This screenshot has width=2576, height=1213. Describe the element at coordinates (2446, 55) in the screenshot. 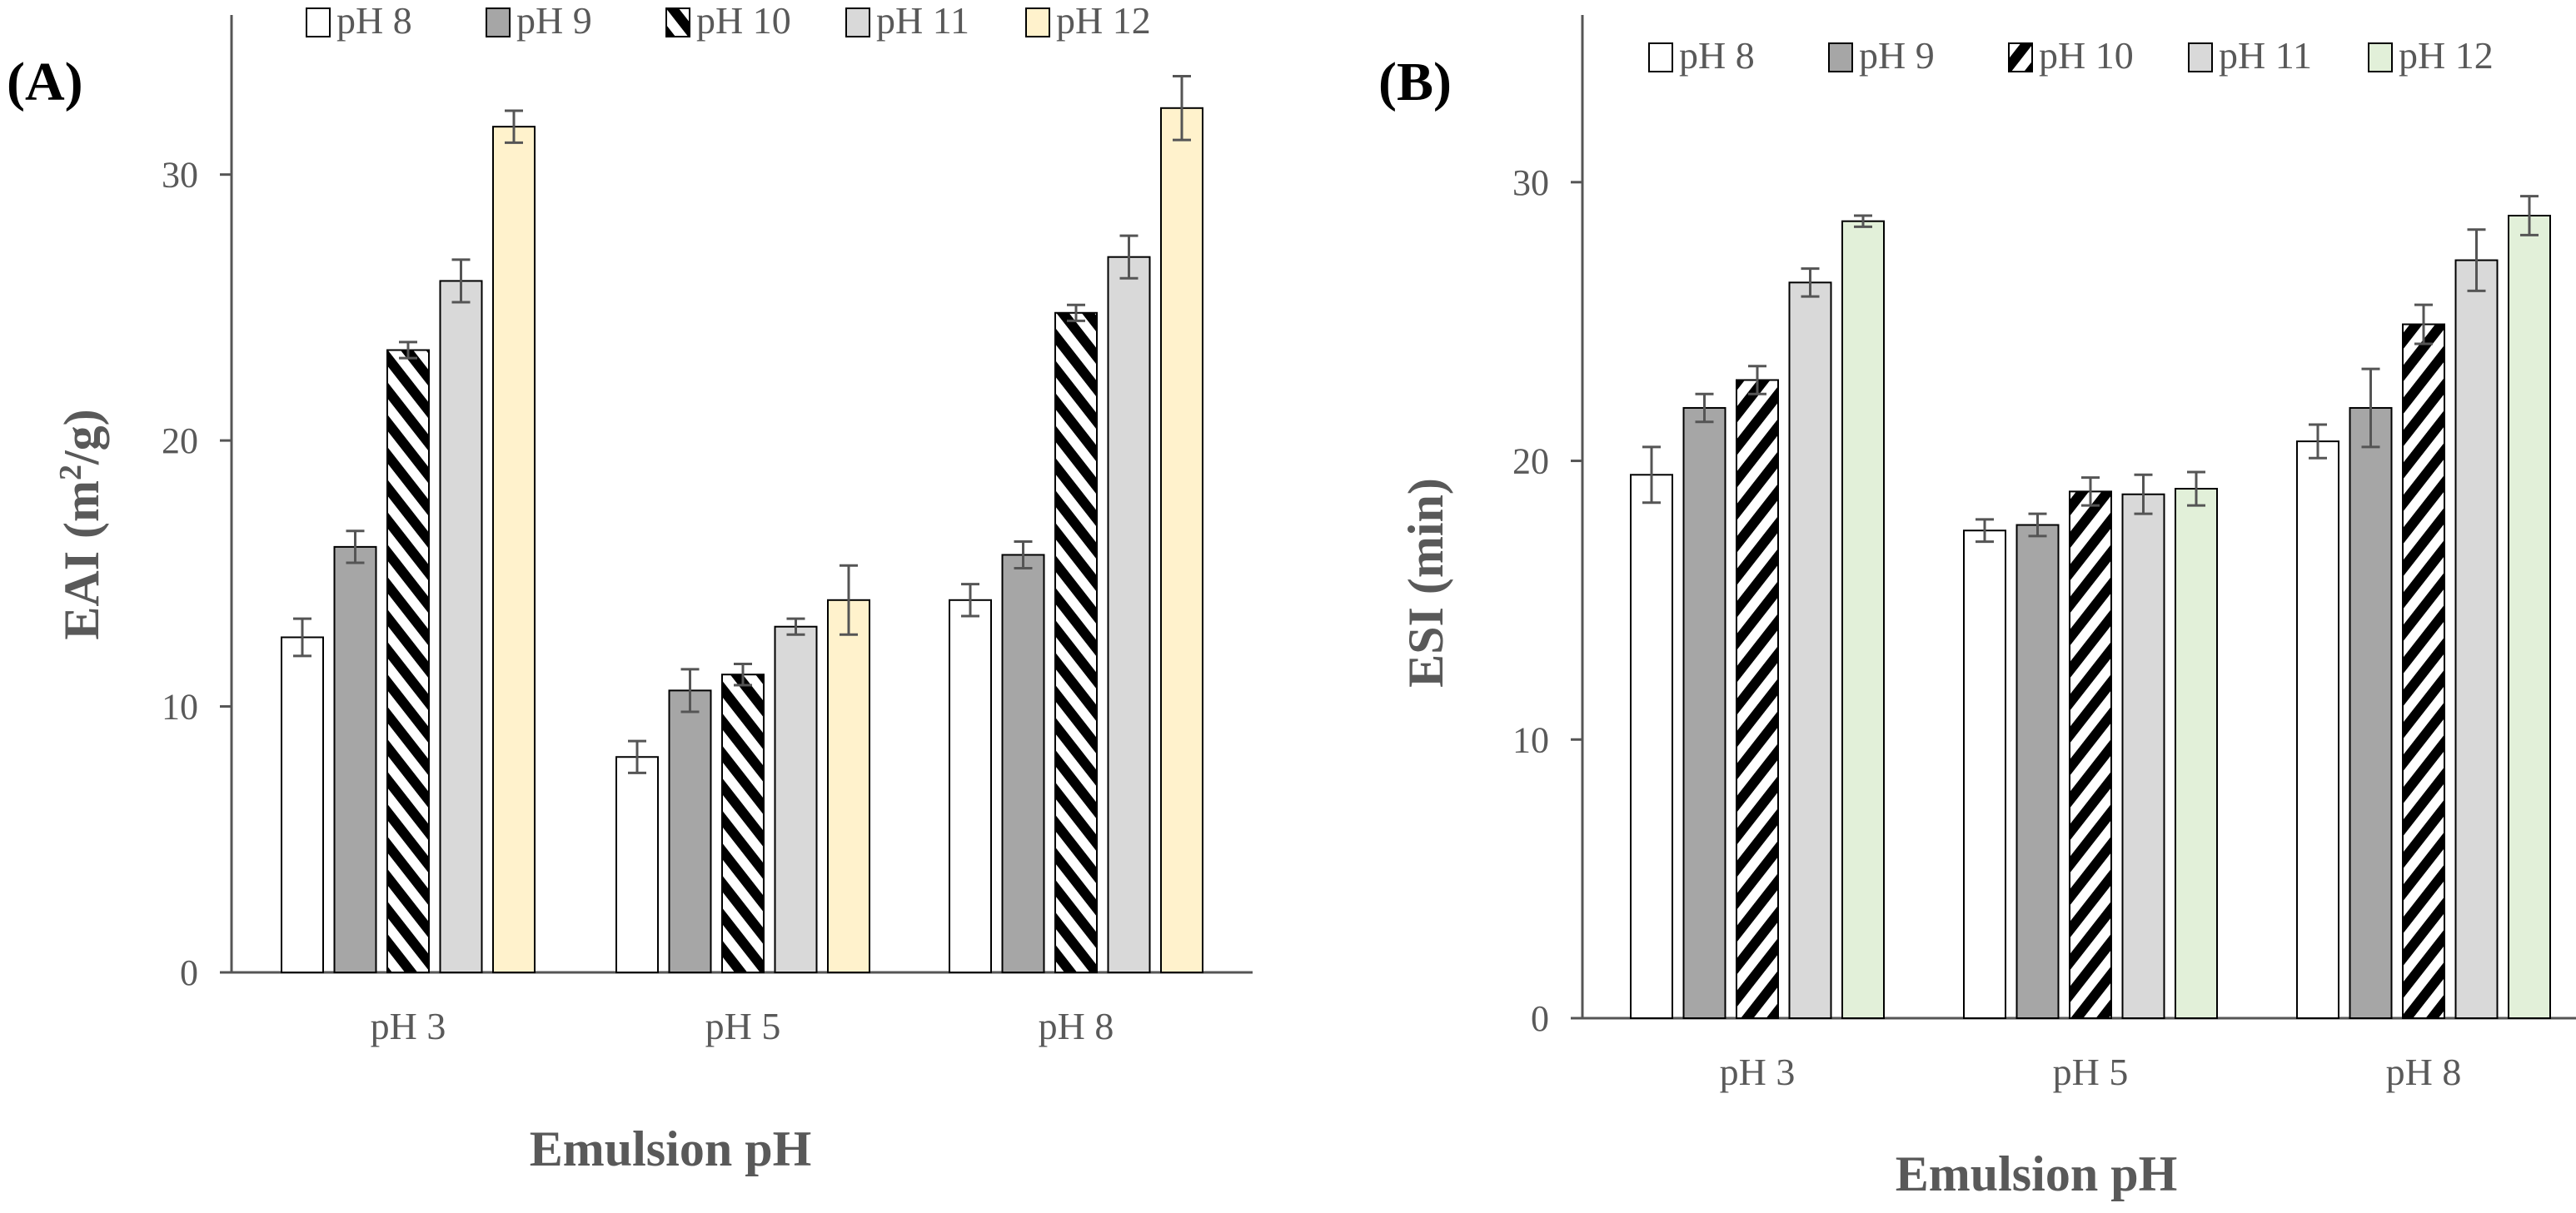

I see `panel-undefined-legend-label: pH 12` at that location.